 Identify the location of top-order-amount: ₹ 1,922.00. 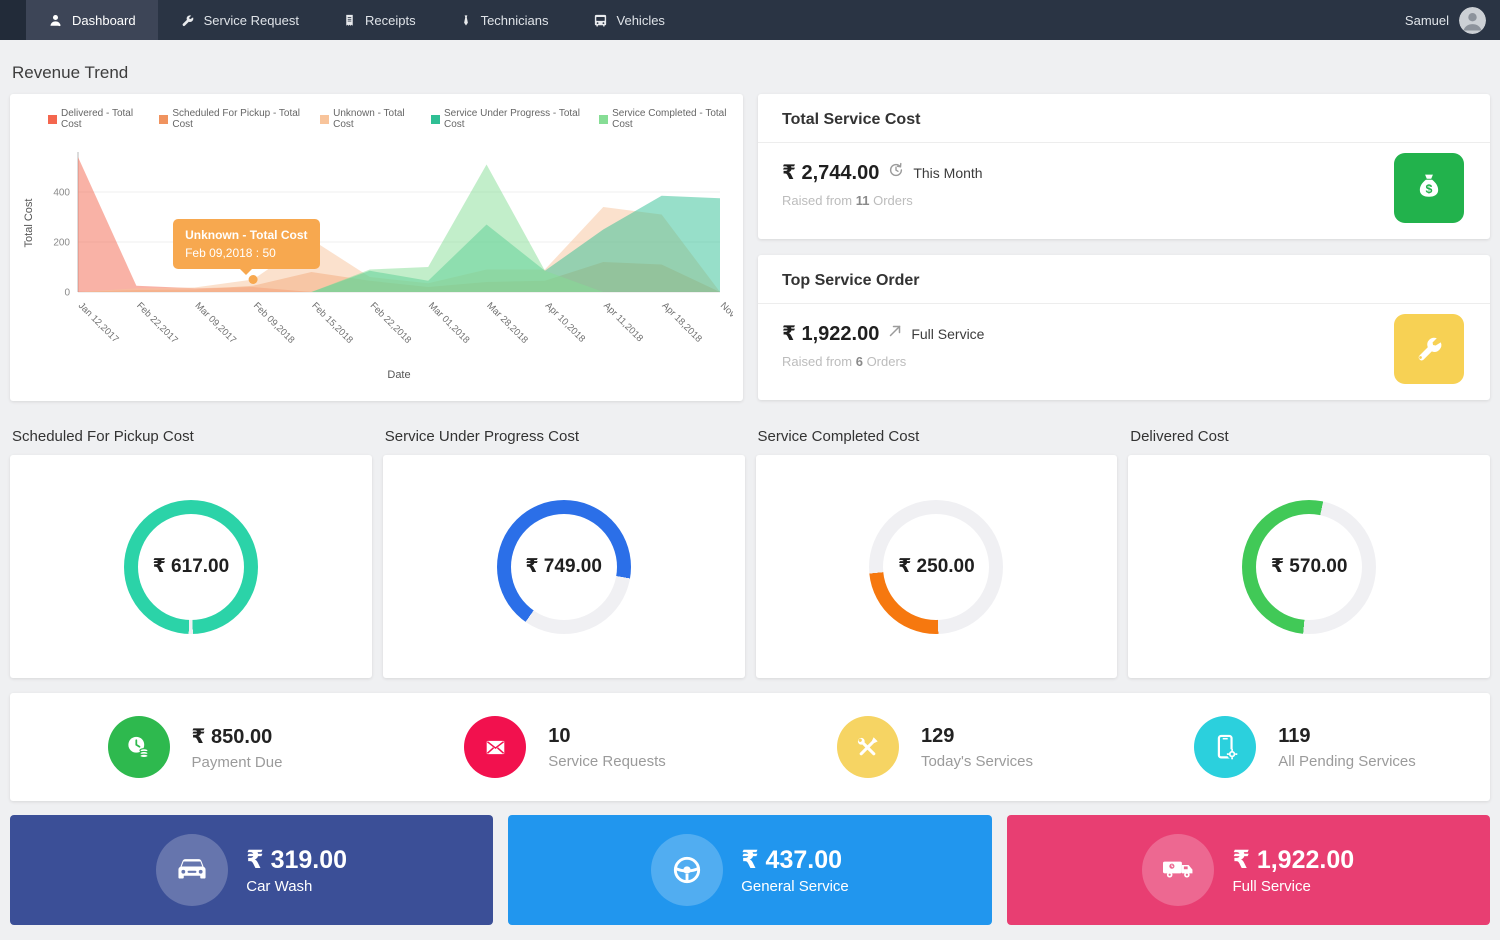
(831, 334).